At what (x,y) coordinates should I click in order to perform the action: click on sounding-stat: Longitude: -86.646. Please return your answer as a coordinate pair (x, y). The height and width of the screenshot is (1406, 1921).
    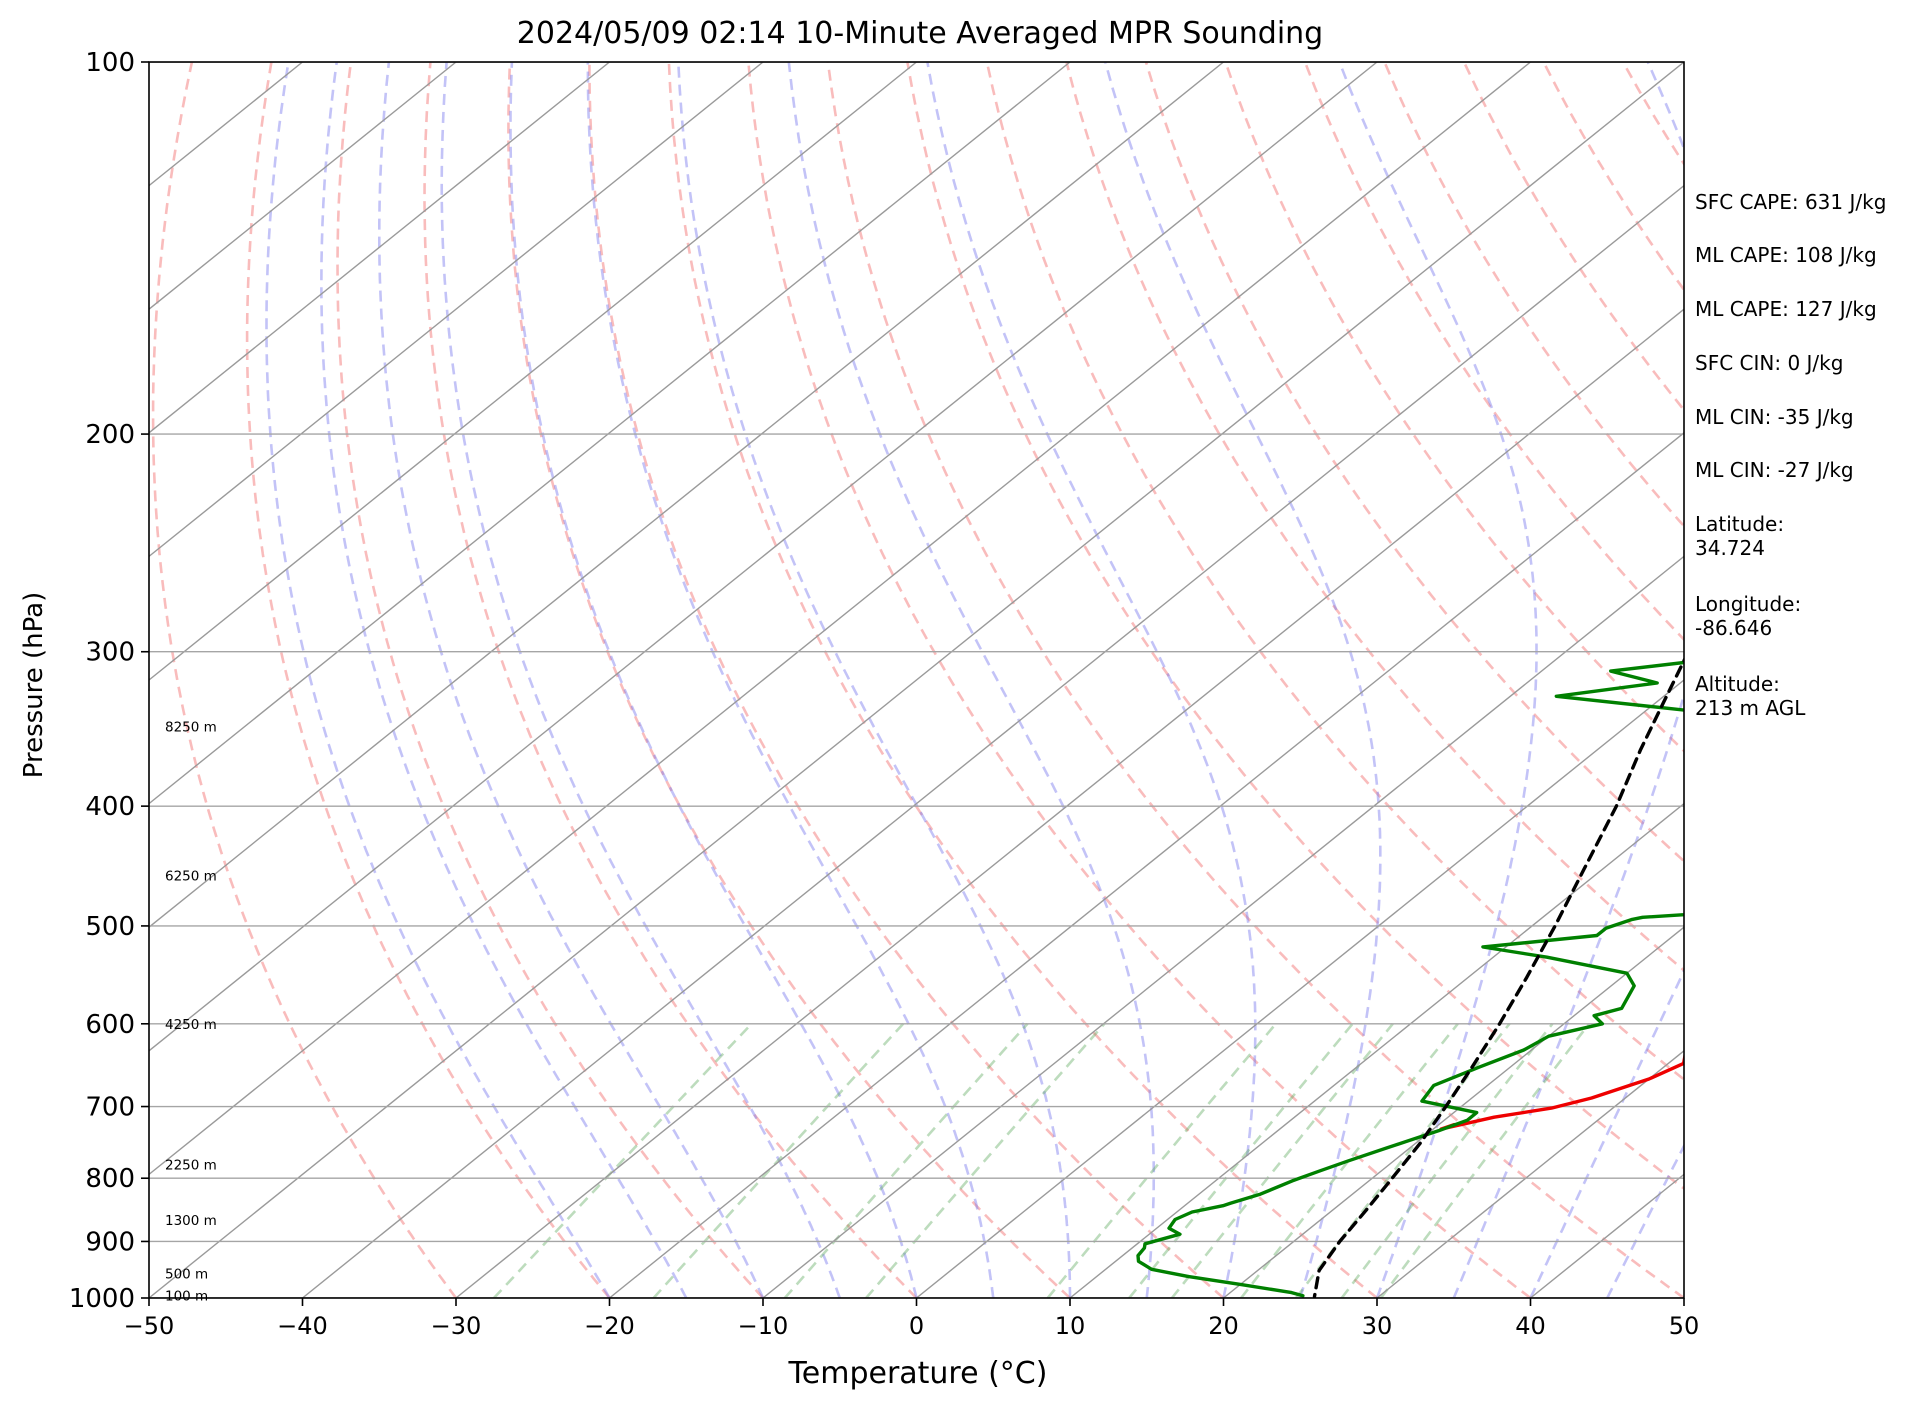
    Looking at the image, I should click on (1748, 616).